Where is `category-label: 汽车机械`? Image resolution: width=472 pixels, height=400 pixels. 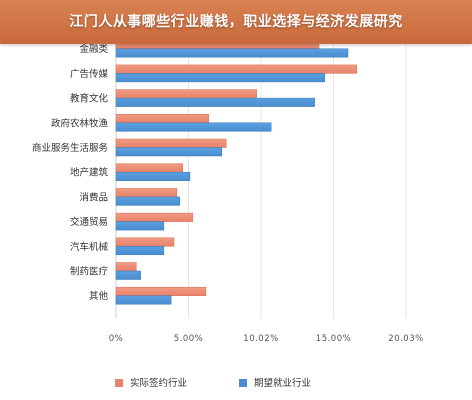
category-label: 汽车机械 is located at coordinates (89, 247).